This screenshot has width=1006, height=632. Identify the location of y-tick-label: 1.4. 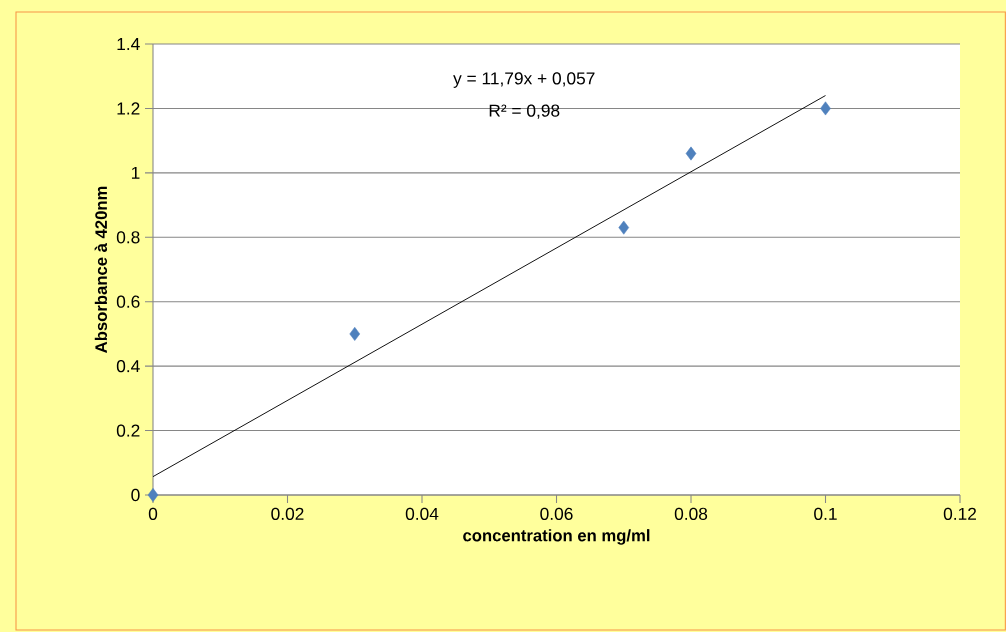
(128, 44).